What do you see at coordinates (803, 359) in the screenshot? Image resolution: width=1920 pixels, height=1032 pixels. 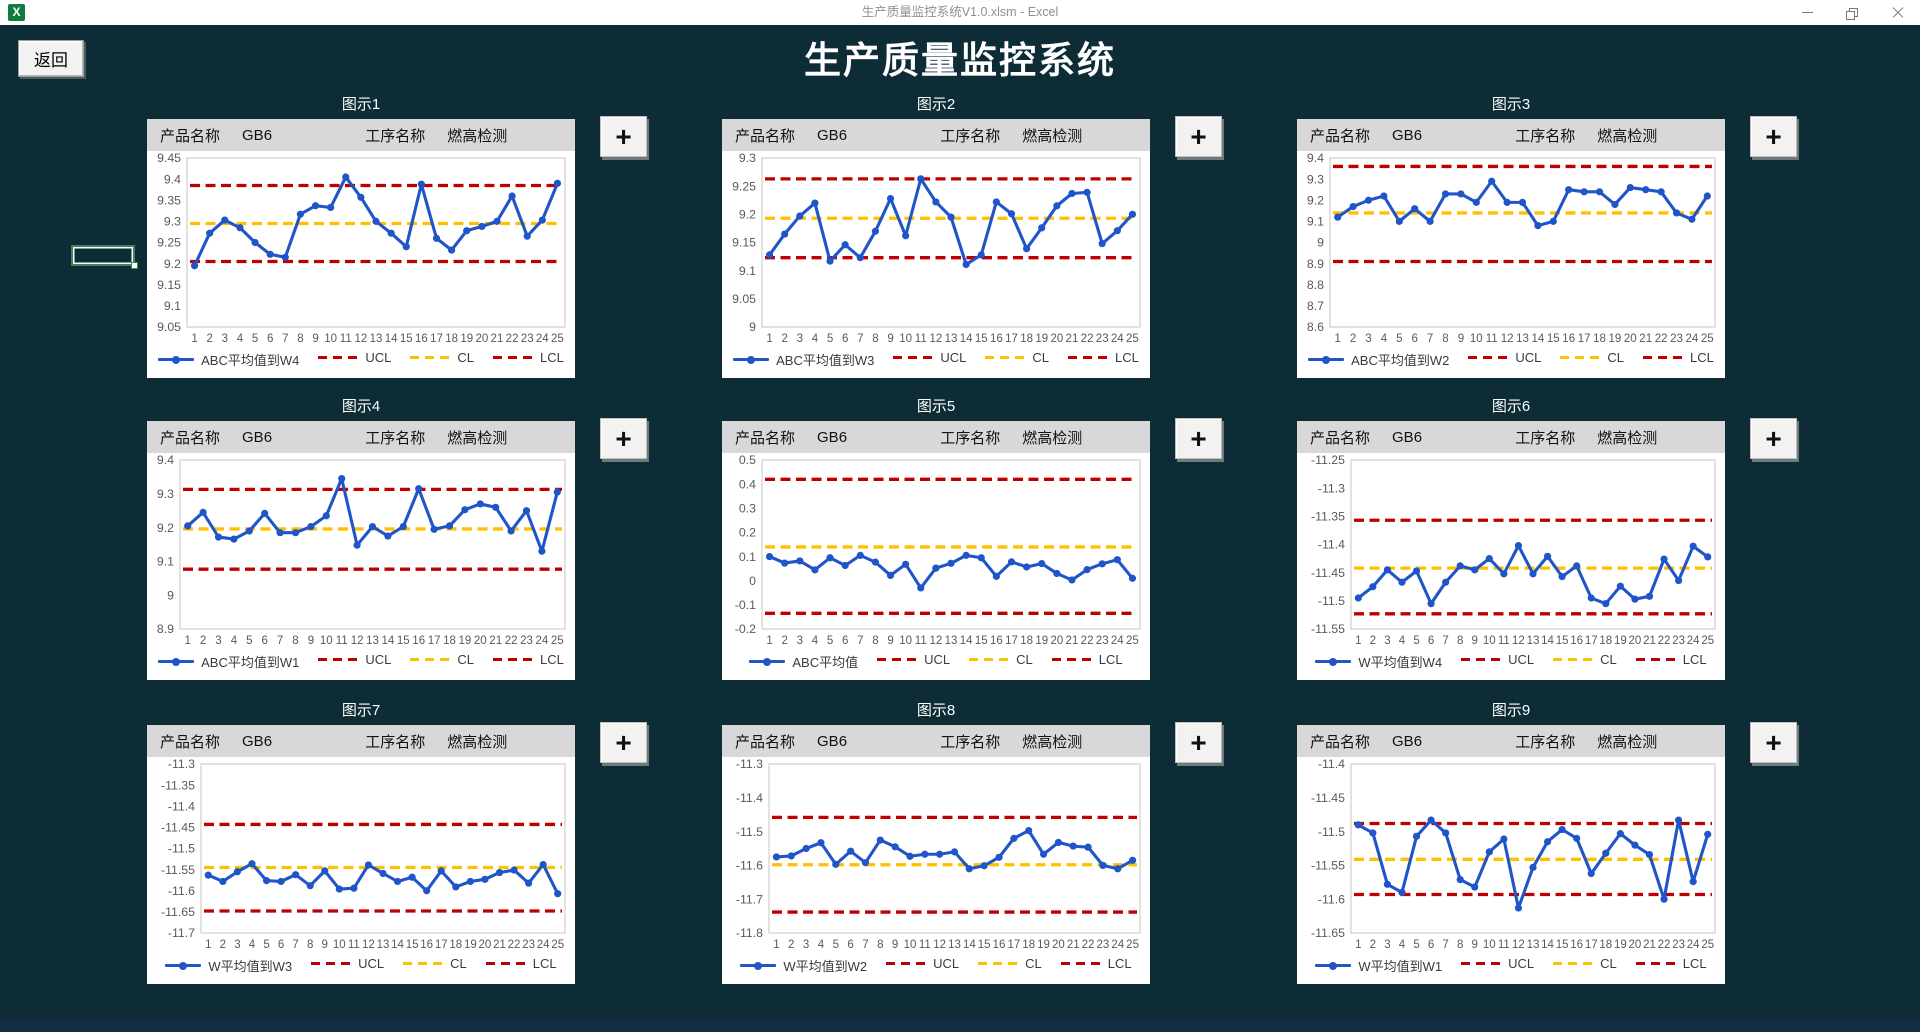 I see `legend-series: ABC平均值到W3` at bounding box center [803, 359].